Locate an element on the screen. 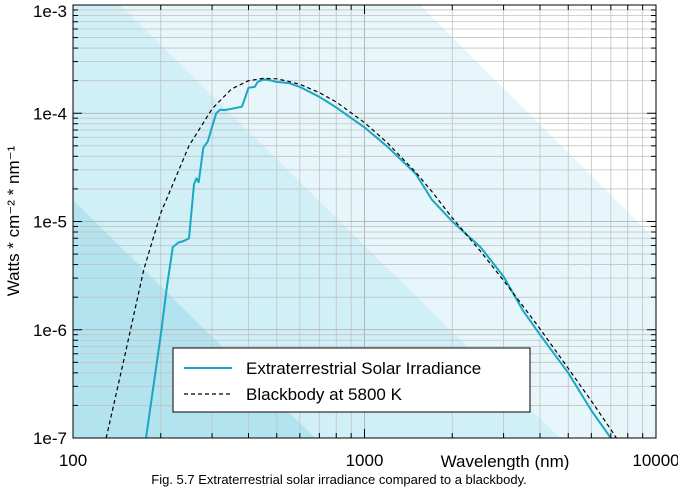 The image size is (678, 494). y-tick-label: 1e-6 is located at coordinates (50, 330).